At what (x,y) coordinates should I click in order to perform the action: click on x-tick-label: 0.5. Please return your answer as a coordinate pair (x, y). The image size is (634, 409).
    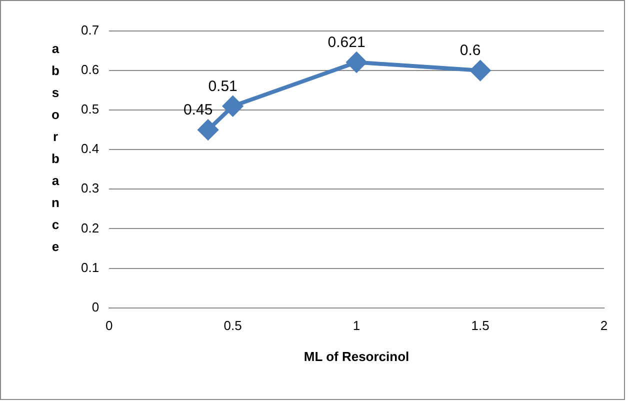
    Looking at the image, I should click on (233, 326).